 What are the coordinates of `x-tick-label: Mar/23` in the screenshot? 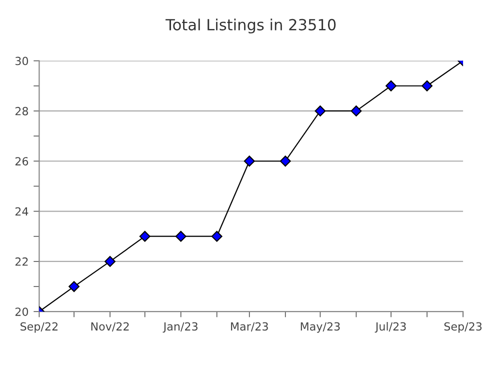 It's located at (249, 327).